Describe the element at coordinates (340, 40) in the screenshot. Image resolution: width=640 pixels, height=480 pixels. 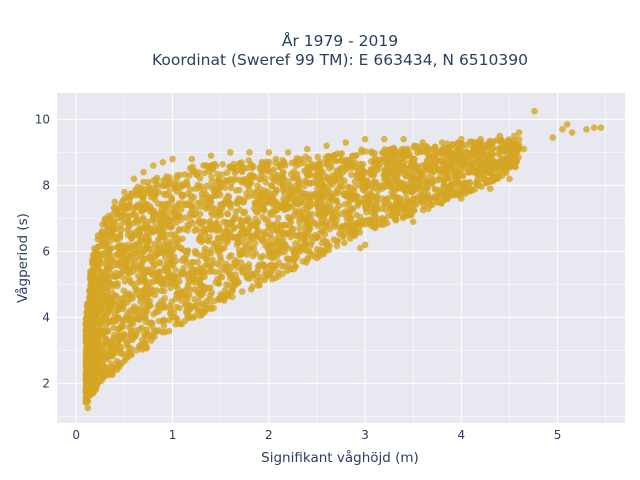
I see `chart-title-line-1: År 1979 - 2019` at that location.